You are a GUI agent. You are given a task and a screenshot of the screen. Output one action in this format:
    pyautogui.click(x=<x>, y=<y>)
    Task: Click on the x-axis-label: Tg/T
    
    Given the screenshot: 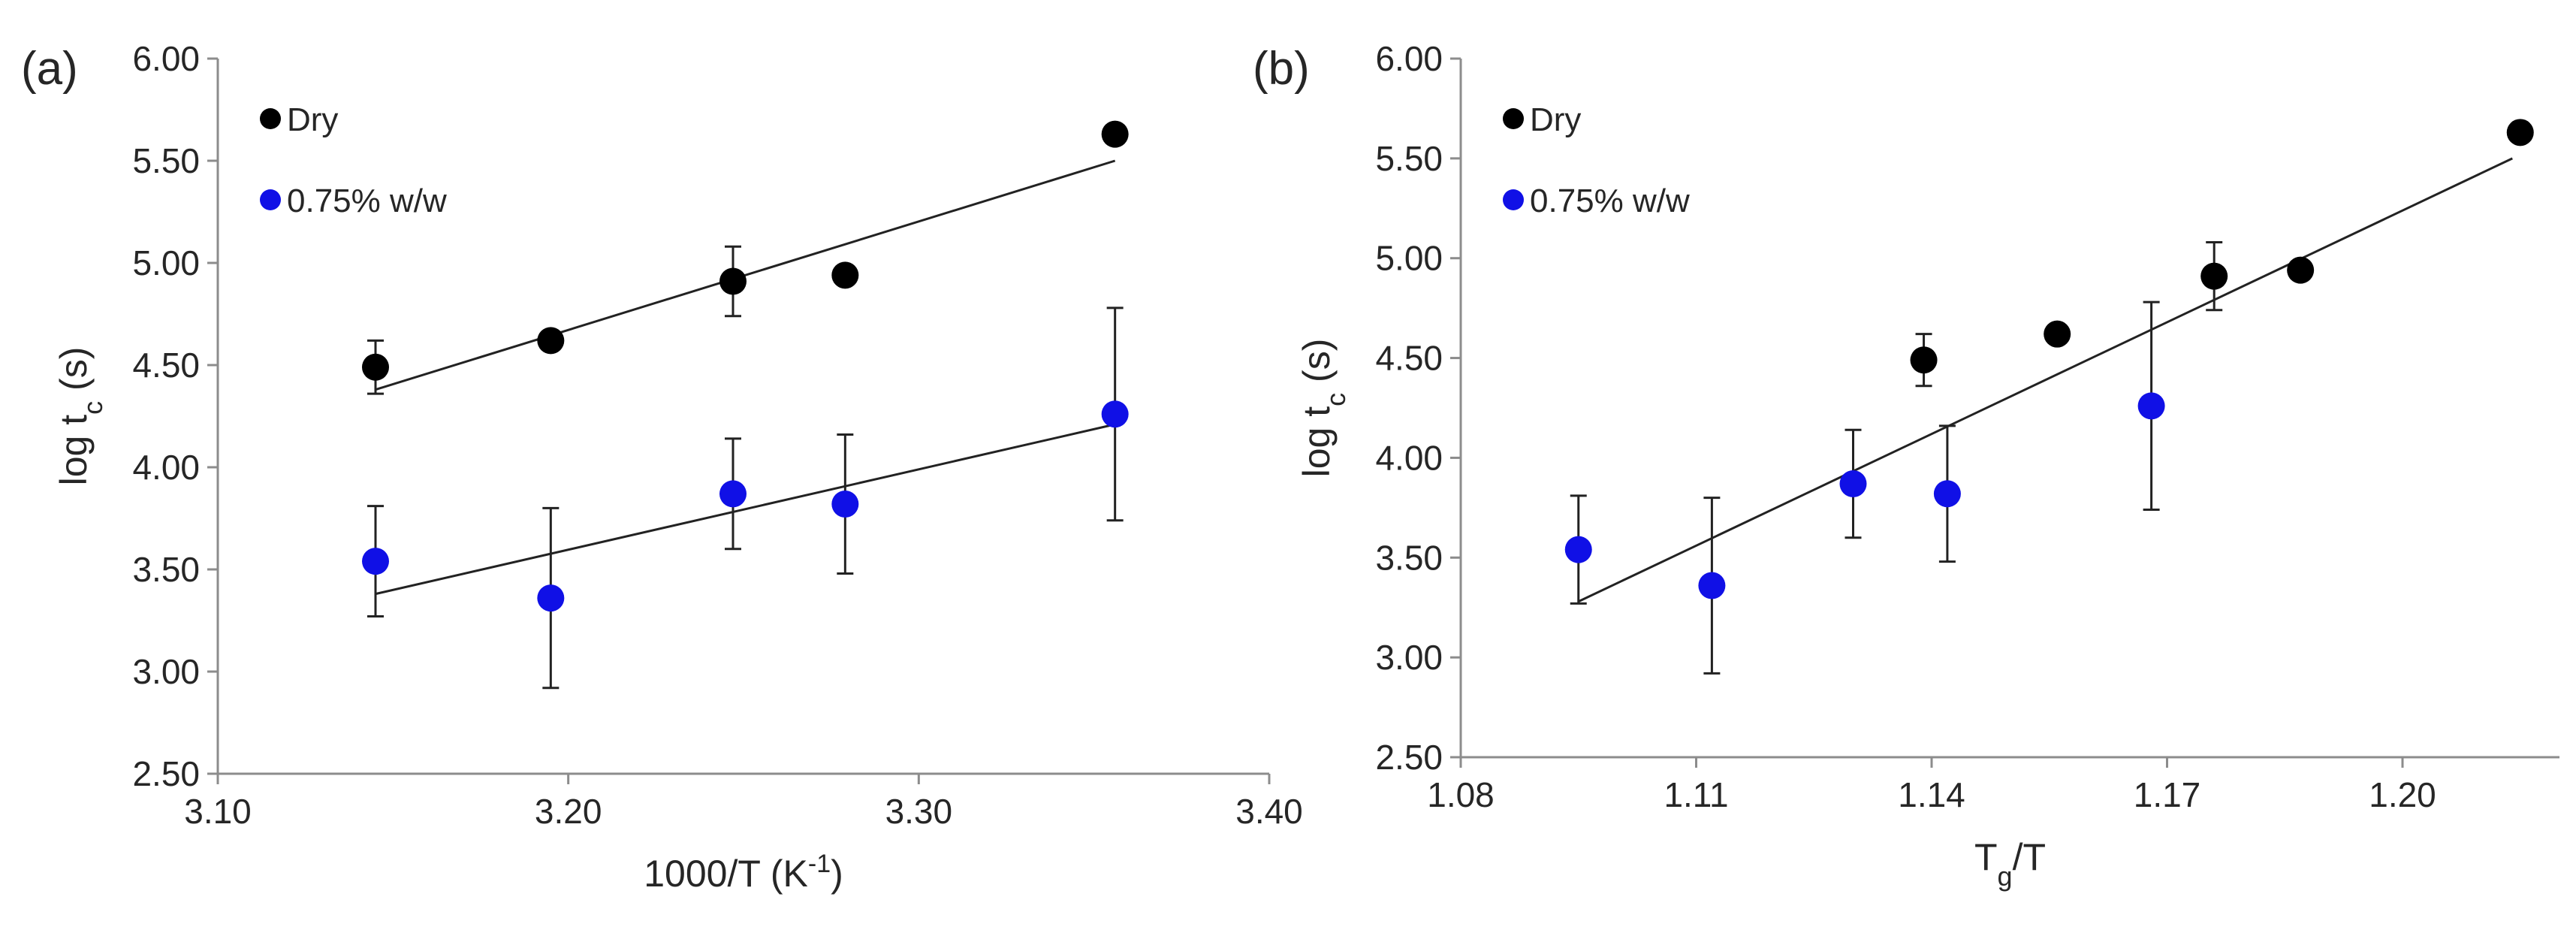 What is the action you would take?
    pyautogui.click(x=2010, y=864)
    